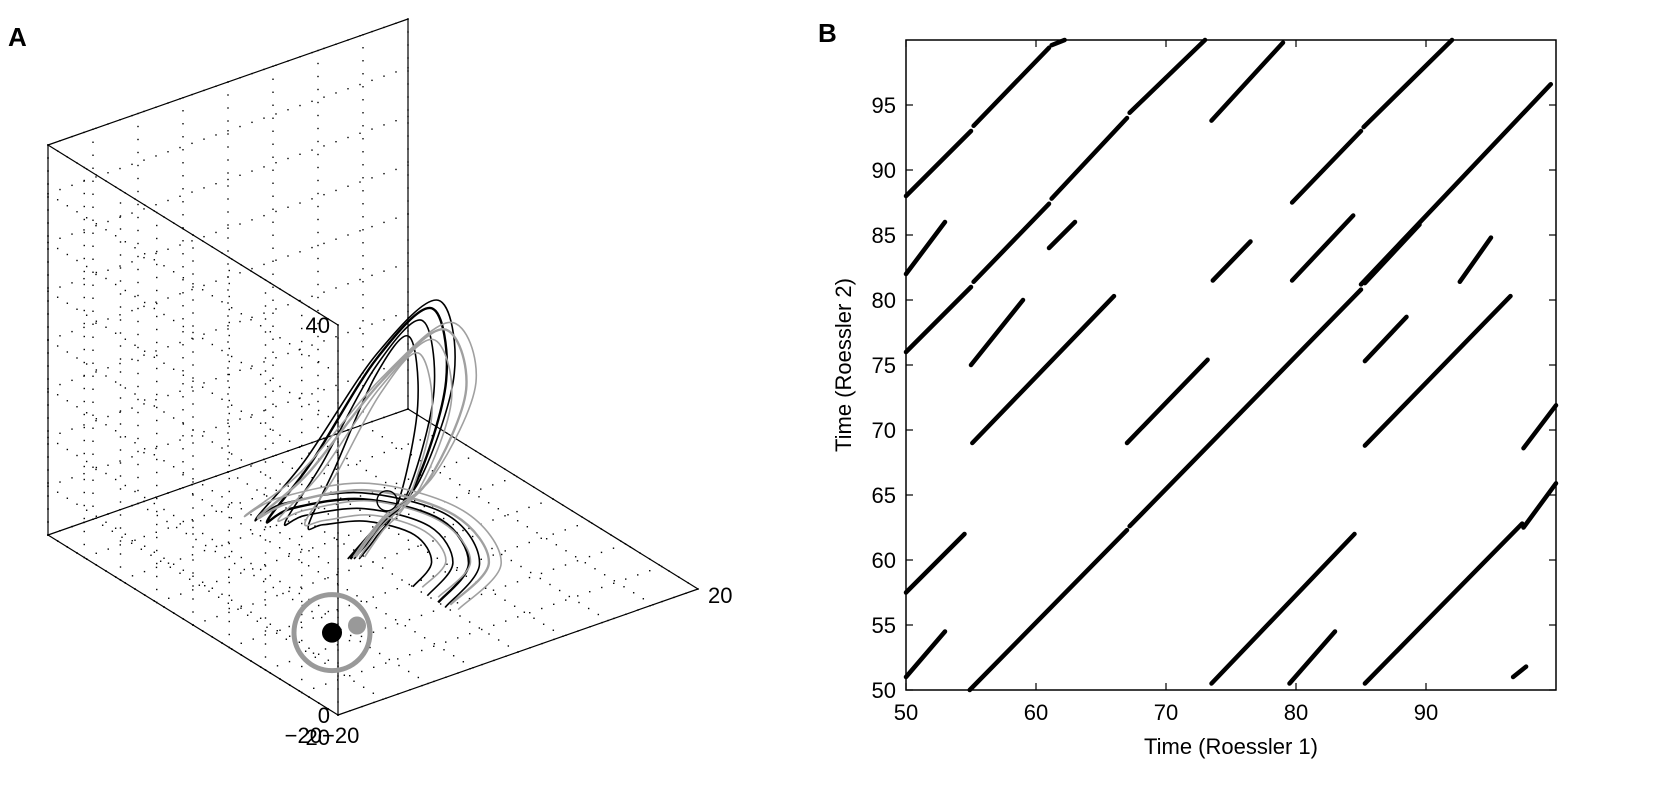  Describe the element at coordinates (344, 582) in the screenshot. I see `trajectory-markers` at that location.